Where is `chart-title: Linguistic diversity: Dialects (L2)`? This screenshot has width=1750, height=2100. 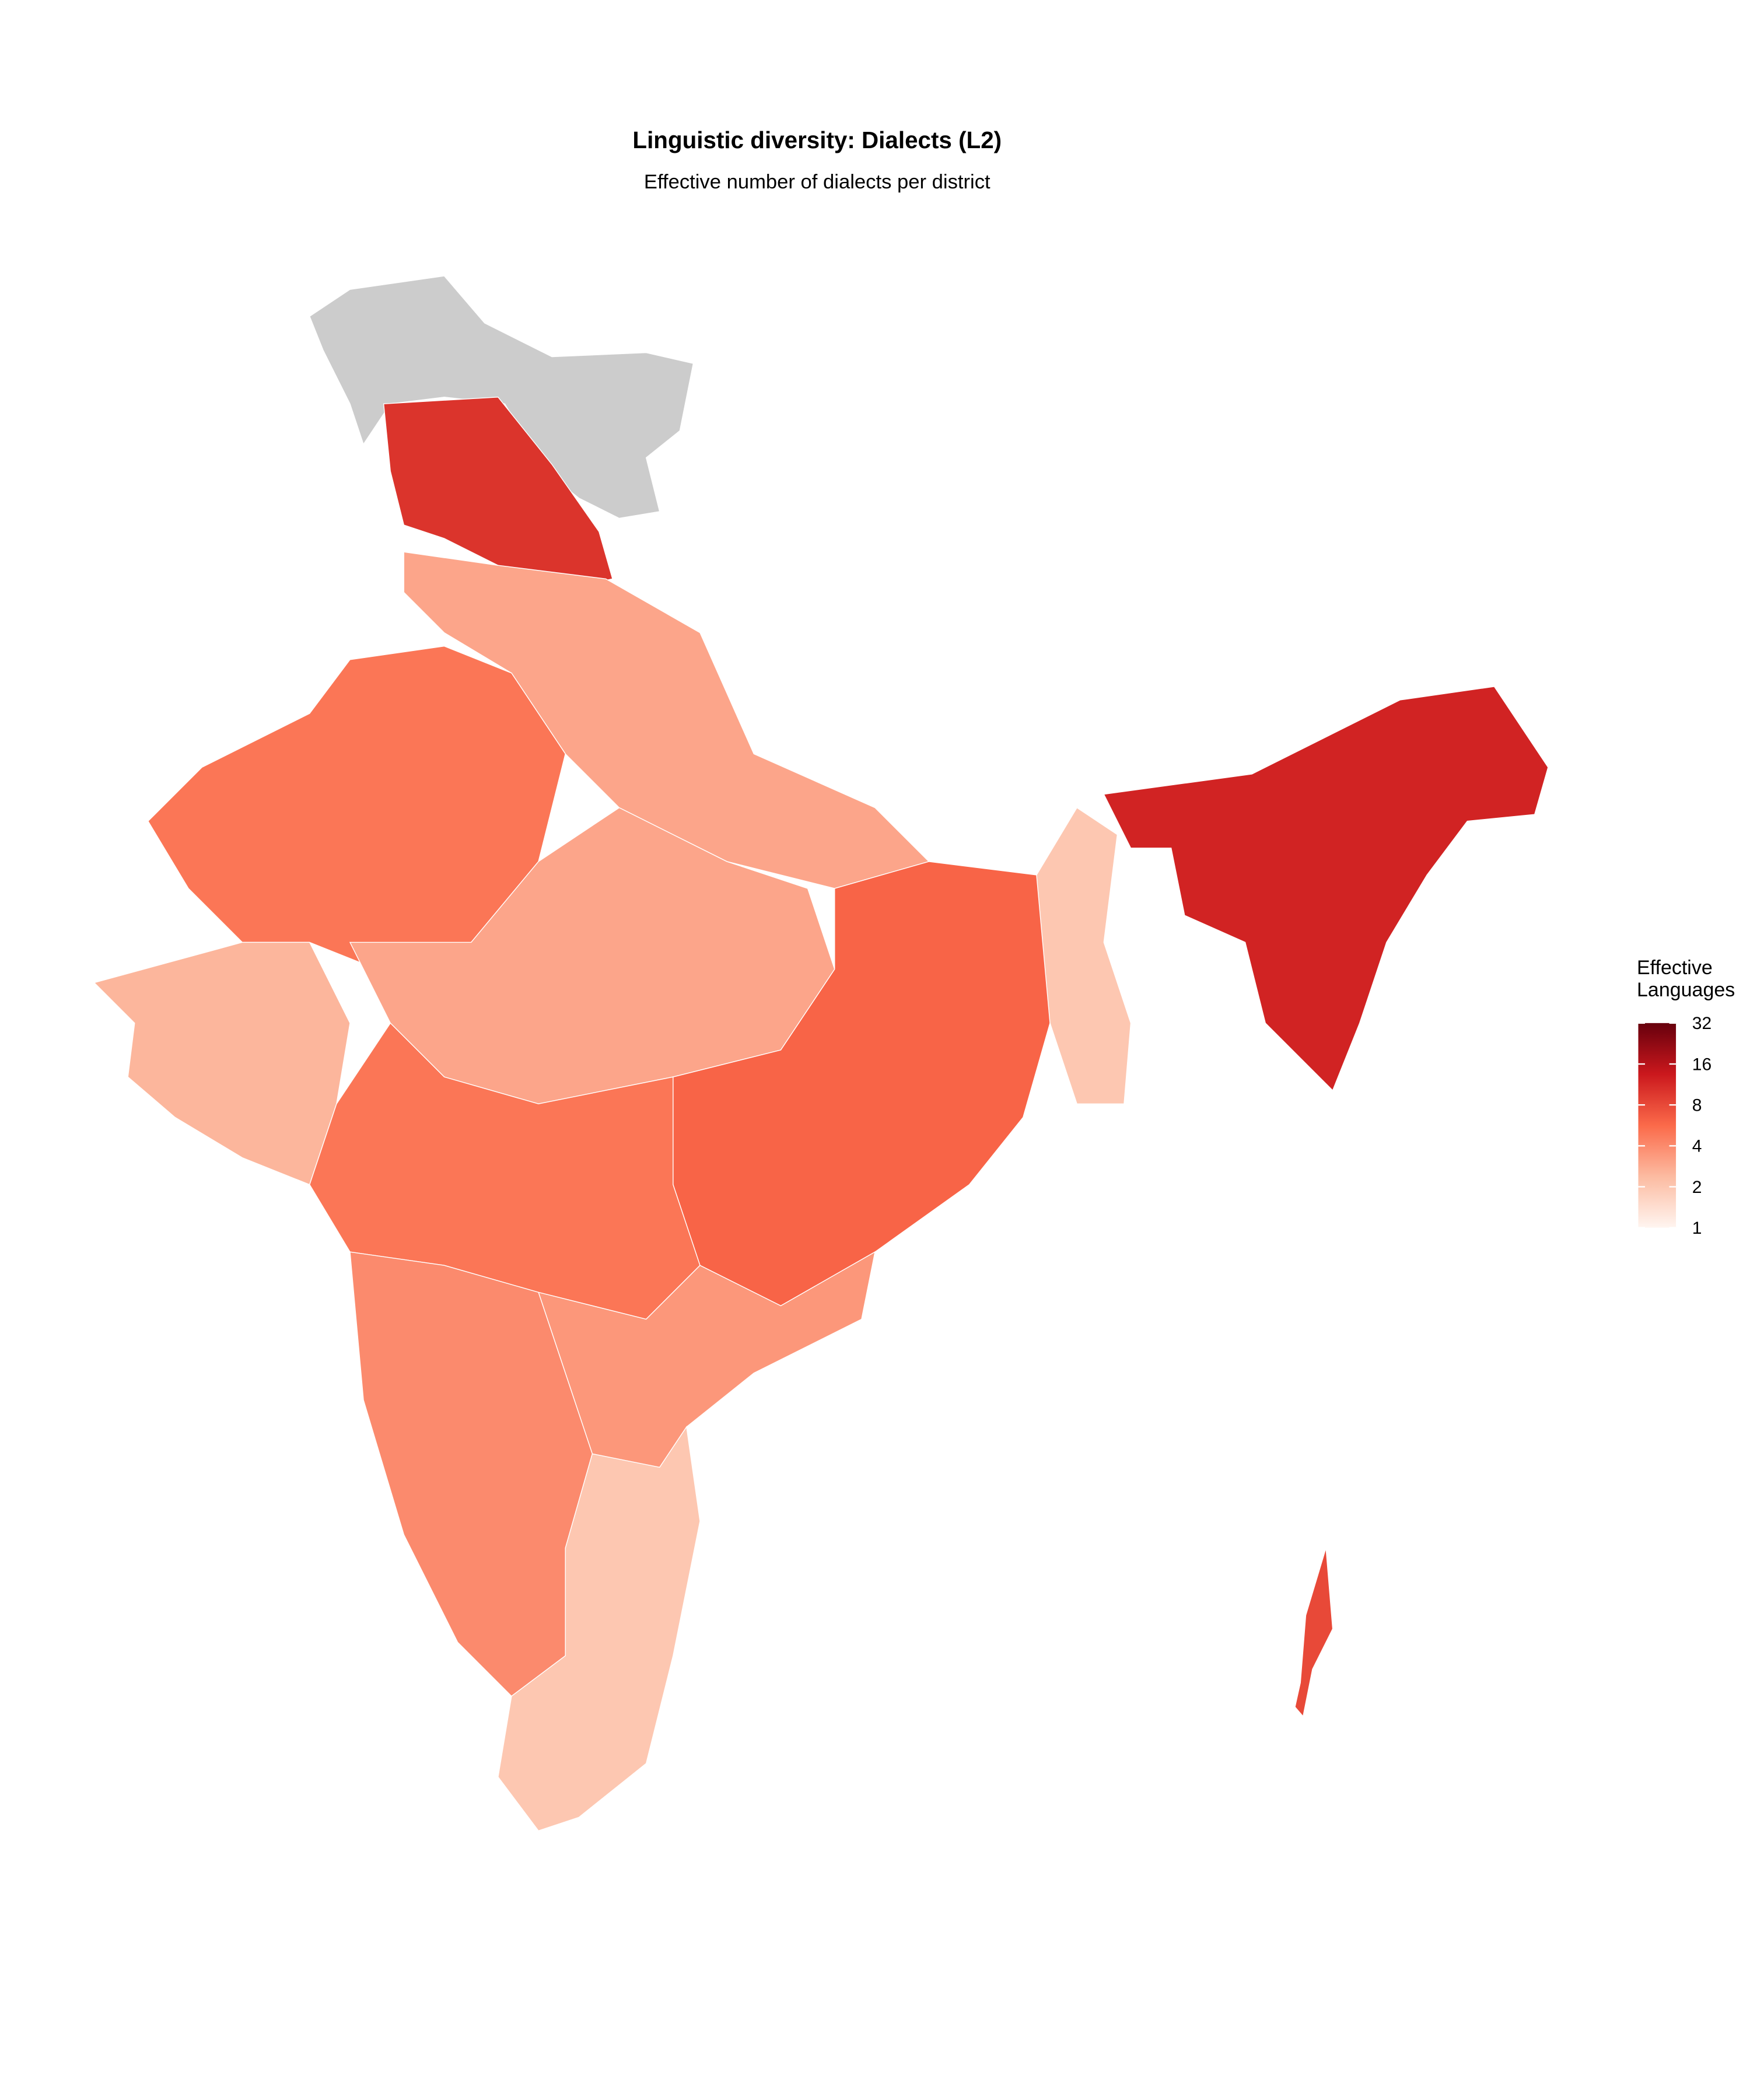
chart-title: Linguistic diversity: Dialects (L2) is located at coordinates (817, 140).